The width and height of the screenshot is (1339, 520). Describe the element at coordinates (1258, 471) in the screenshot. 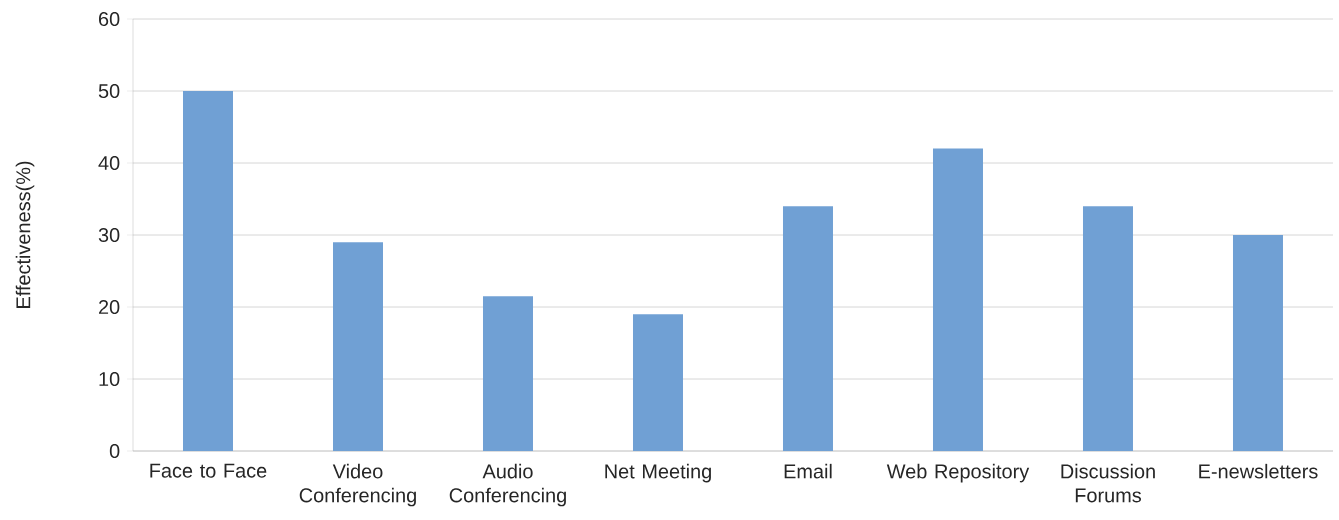

I see `x-tick-label: E-newsletters` at that location.